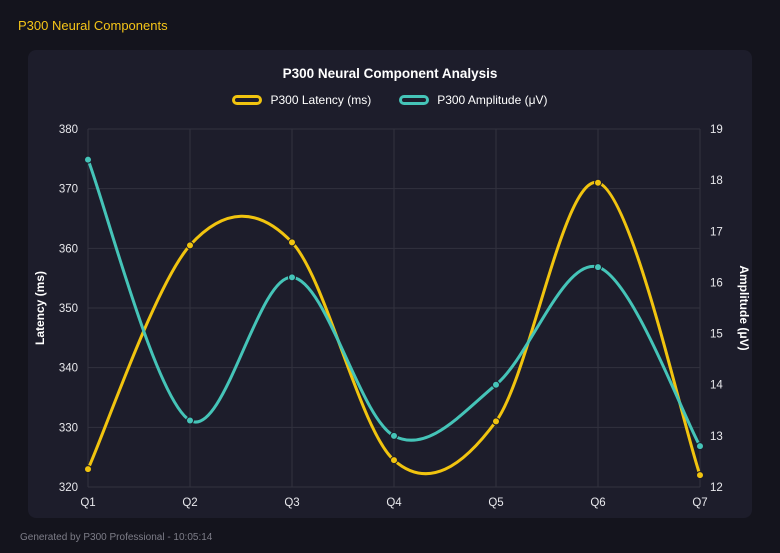  What do you see at coordinates (699, 503) in the screenshot?
I see `svg-text: Q7` at bounding box center [699, 503].